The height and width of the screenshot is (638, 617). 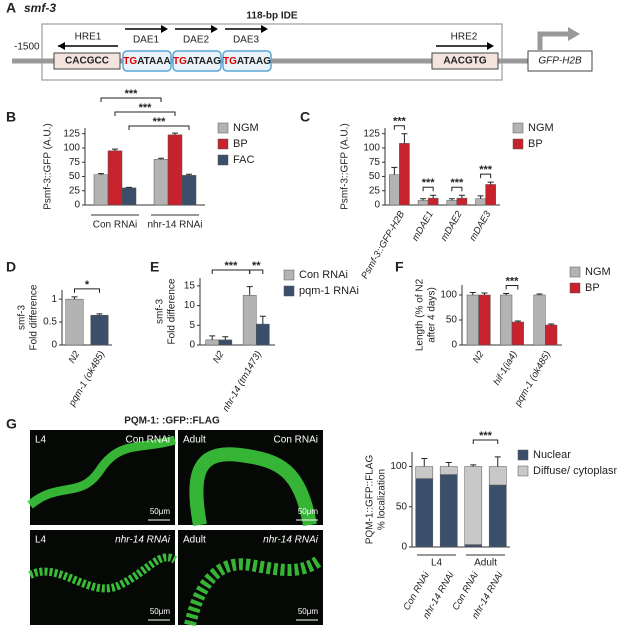 What do you see at coordinates (40, 8) in the screenshot?
I see `gene-name: smf-3` at bounding box center [40, 8].